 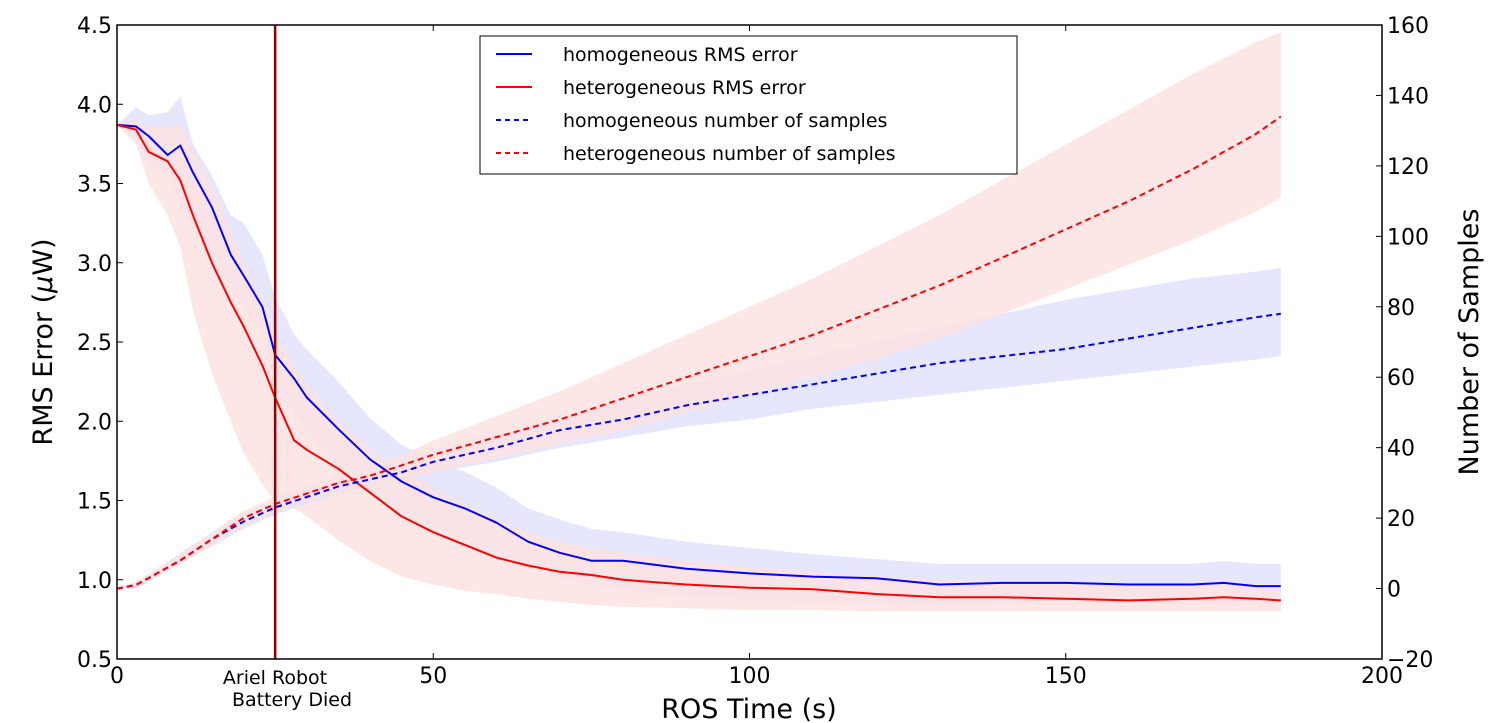 I want to click on y-right-tick-label: 60, so click(x=1401, y=378).